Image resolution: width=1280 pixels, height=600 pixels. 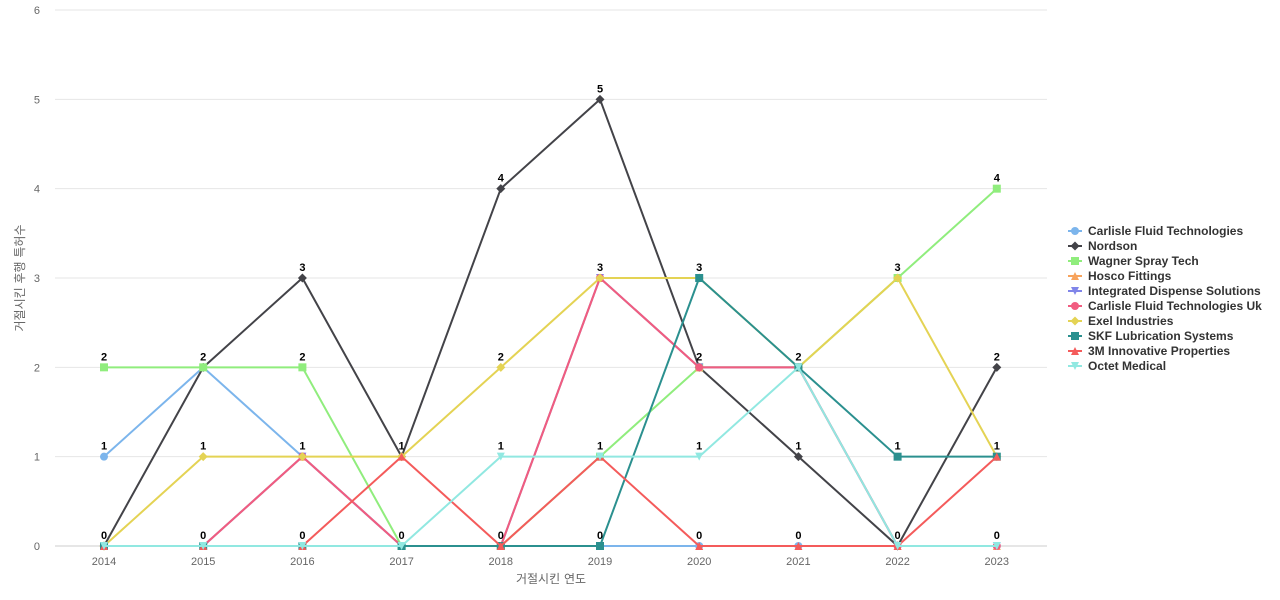 What do you see at coordinates (104, 562) in the screenshot?
I see `x-tick-label: 2014` at bounding box center [104, 562].